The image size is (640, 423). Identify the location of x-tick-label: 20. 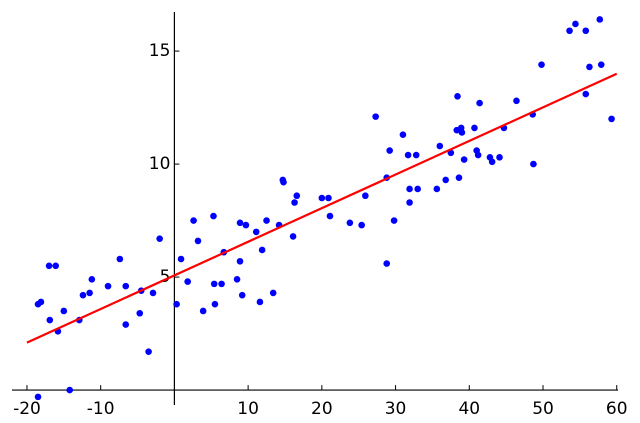
(322, 409).